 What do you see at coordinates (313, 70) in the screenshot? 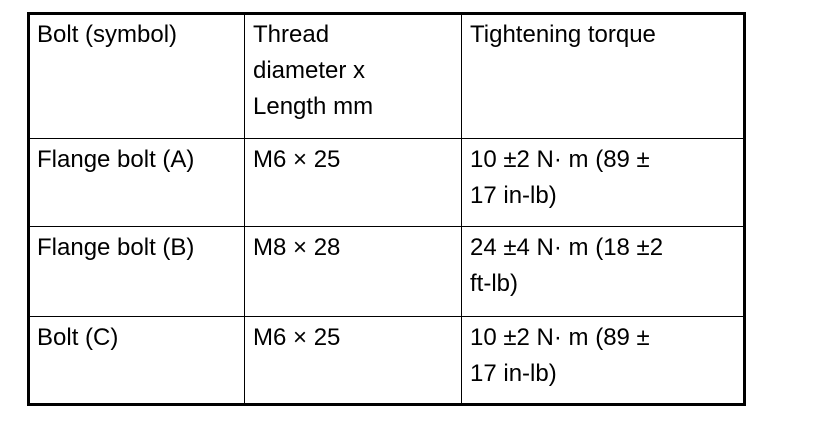
I see `header-thread-diameter-length: Thread diameter x Length mm` at bounding box center [313, 70].